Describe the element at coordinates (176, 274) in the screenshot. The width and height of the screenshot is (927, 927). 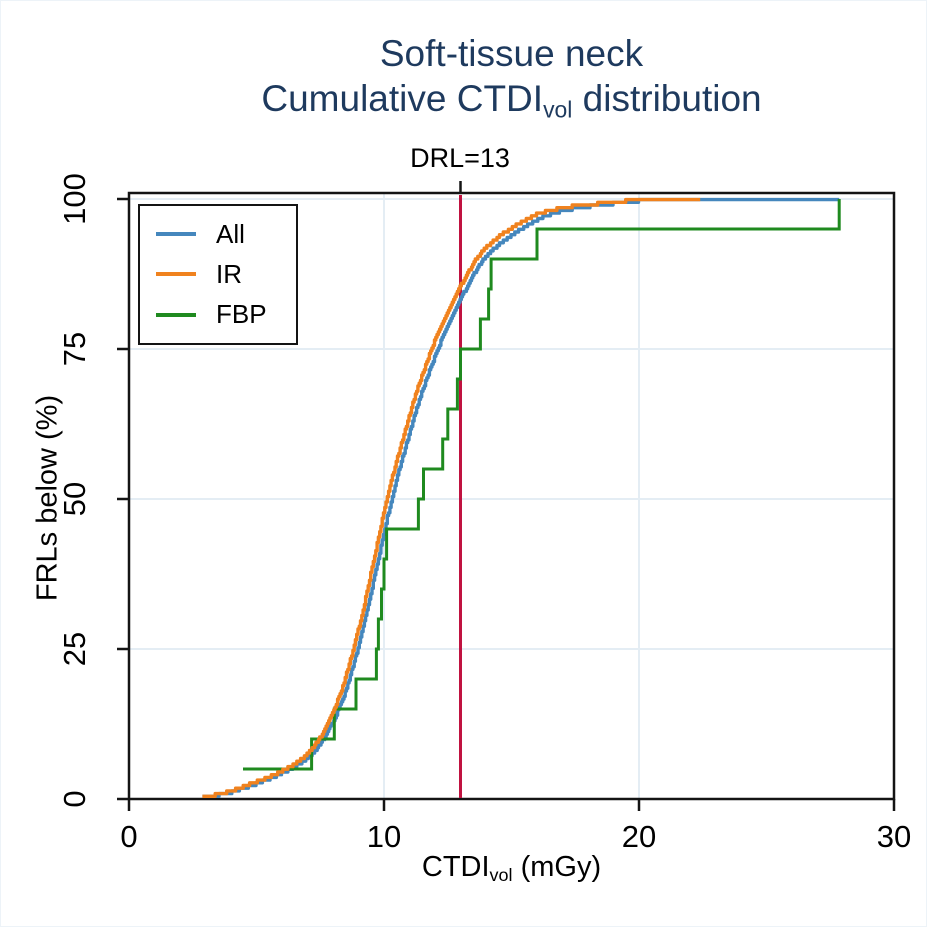
I see `legend-line-swatch-ir` at that location.